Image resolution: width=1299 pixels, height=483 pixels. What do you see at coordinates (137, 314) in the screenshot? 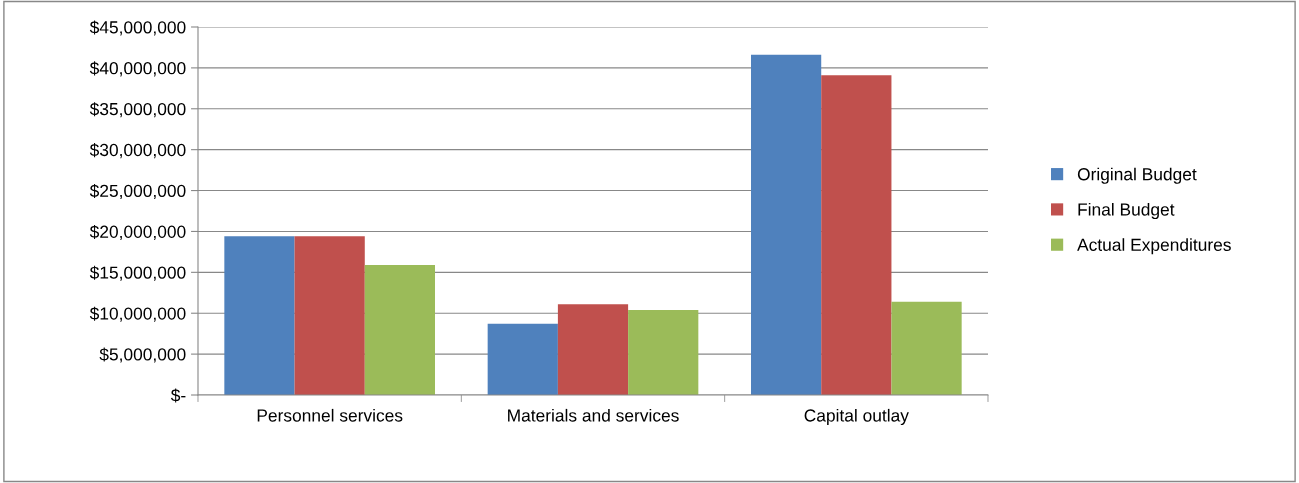
I see `y-tick-label: $10,000,000` at bounding box center [137, 314].